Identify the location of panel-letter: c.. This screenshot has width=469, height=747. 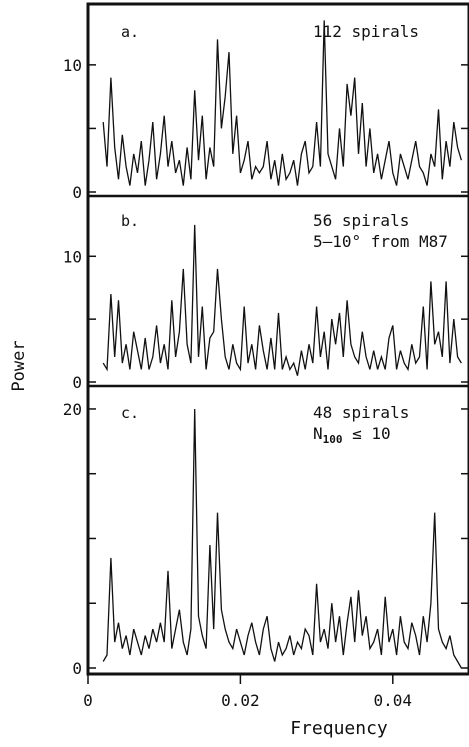
(130, 413).